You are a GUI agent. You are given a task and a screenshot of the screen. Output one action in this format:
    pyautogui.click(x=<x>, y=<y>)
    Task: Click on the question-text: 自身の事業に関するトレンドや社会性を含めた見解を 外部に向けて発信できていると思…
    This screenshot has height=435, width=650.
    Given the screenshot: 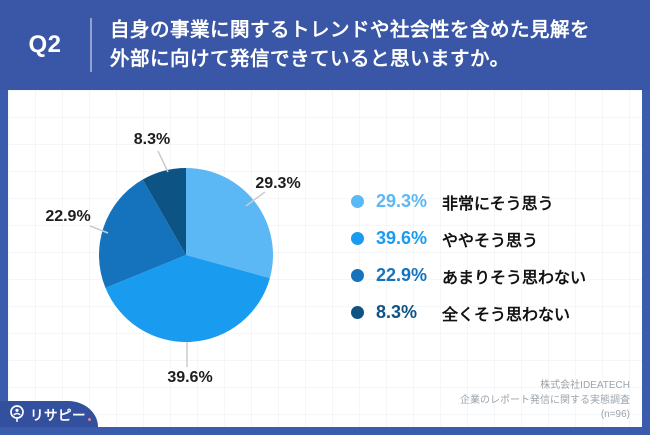 What is the action you would take?
    pyautogui.click(x=350, y=45)
    